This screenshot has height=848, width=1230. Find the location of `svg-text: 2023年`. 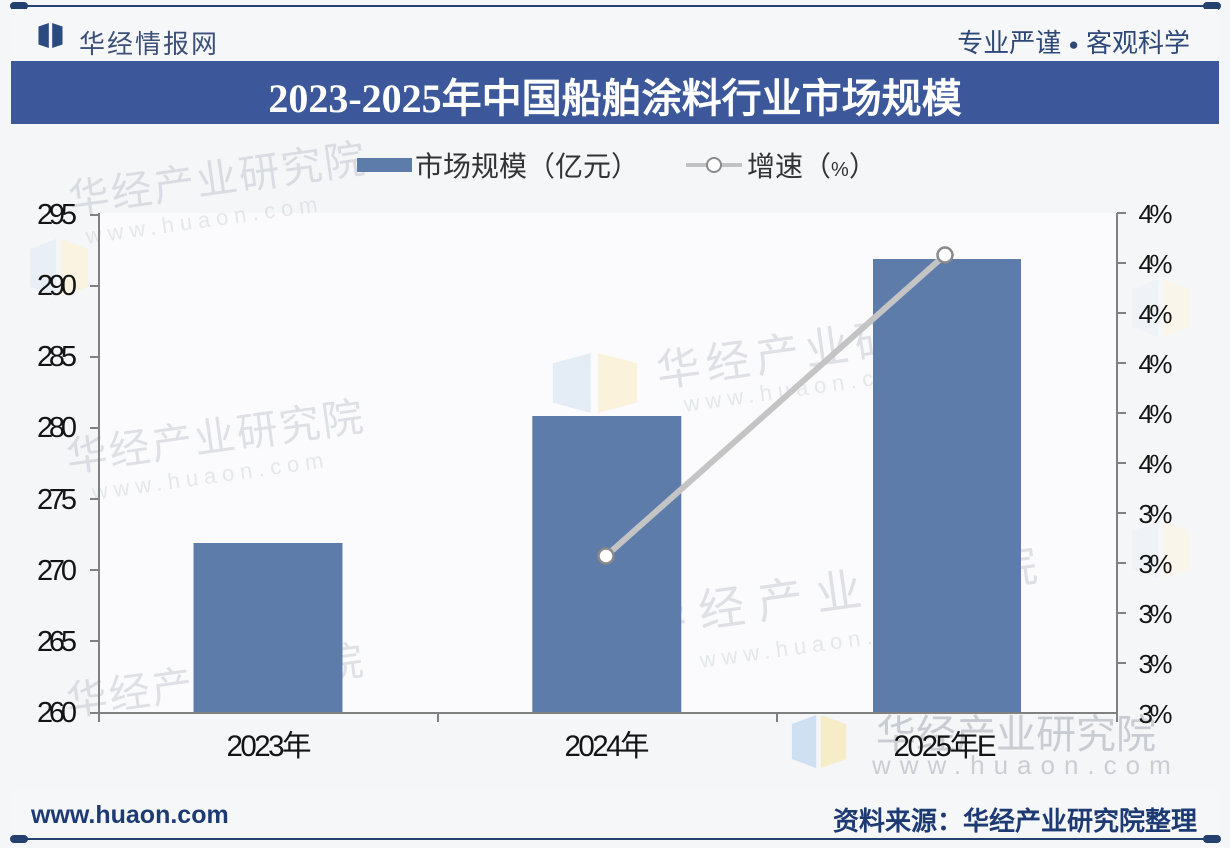

svg-text: 2023年 is located at coordinates (269, 746).